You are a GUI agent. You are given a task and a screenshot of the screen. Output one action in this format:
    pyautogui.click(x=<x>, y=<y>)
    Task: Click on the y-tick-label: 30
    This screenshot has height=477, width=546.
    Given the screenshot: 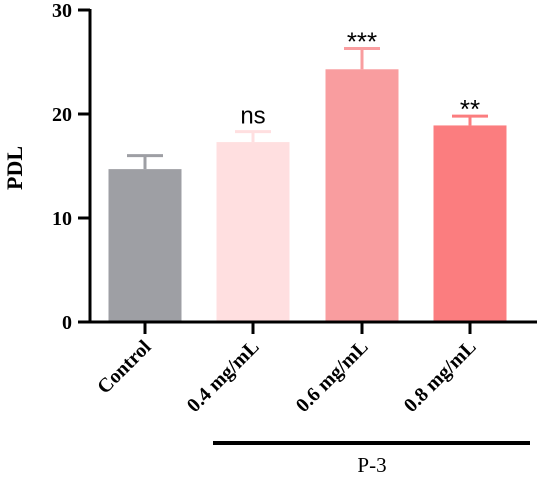 What is the action you would take?
    pyautogui.click(x=62, y=11)
    